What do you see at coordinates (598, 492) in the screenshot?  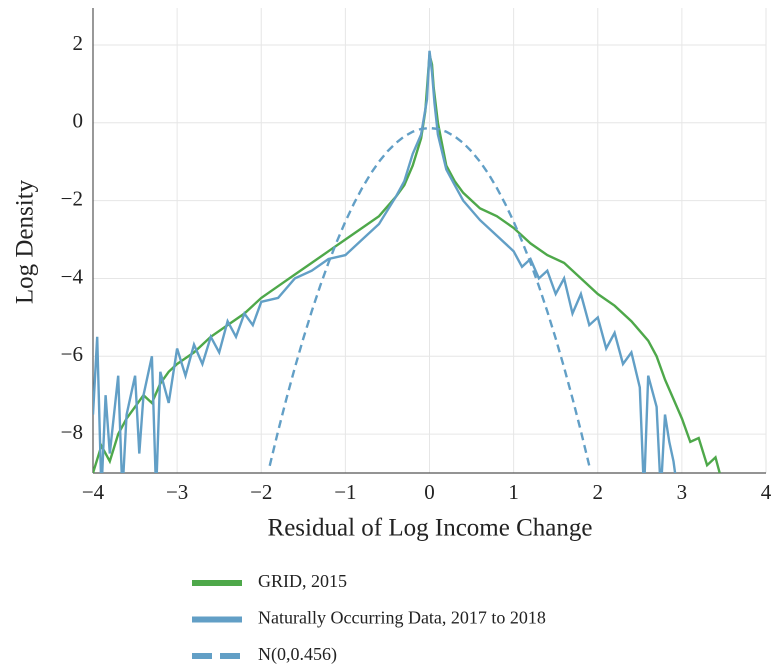 I see `x-tick-label: 2` at bounding box center [598, 492].